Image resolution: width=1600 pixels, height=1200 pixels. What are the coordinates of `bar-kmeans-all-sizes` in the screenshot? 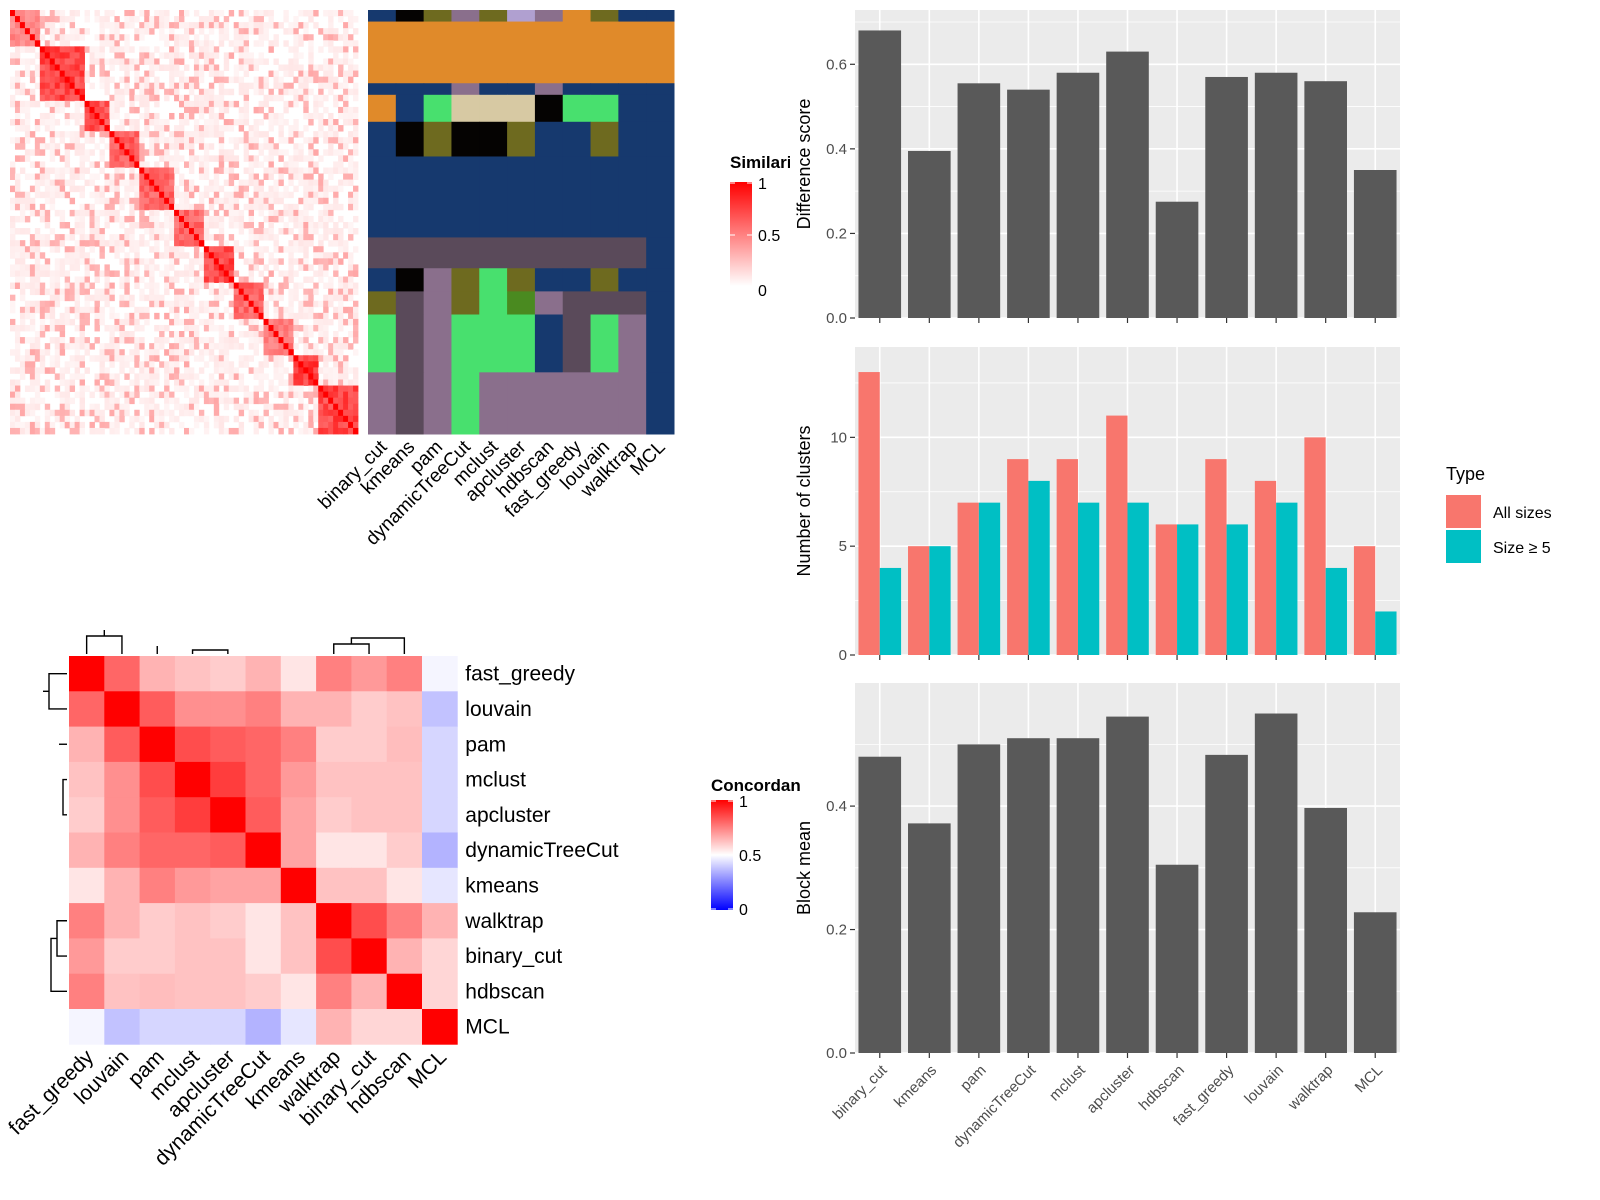 It's located at (919, 600).